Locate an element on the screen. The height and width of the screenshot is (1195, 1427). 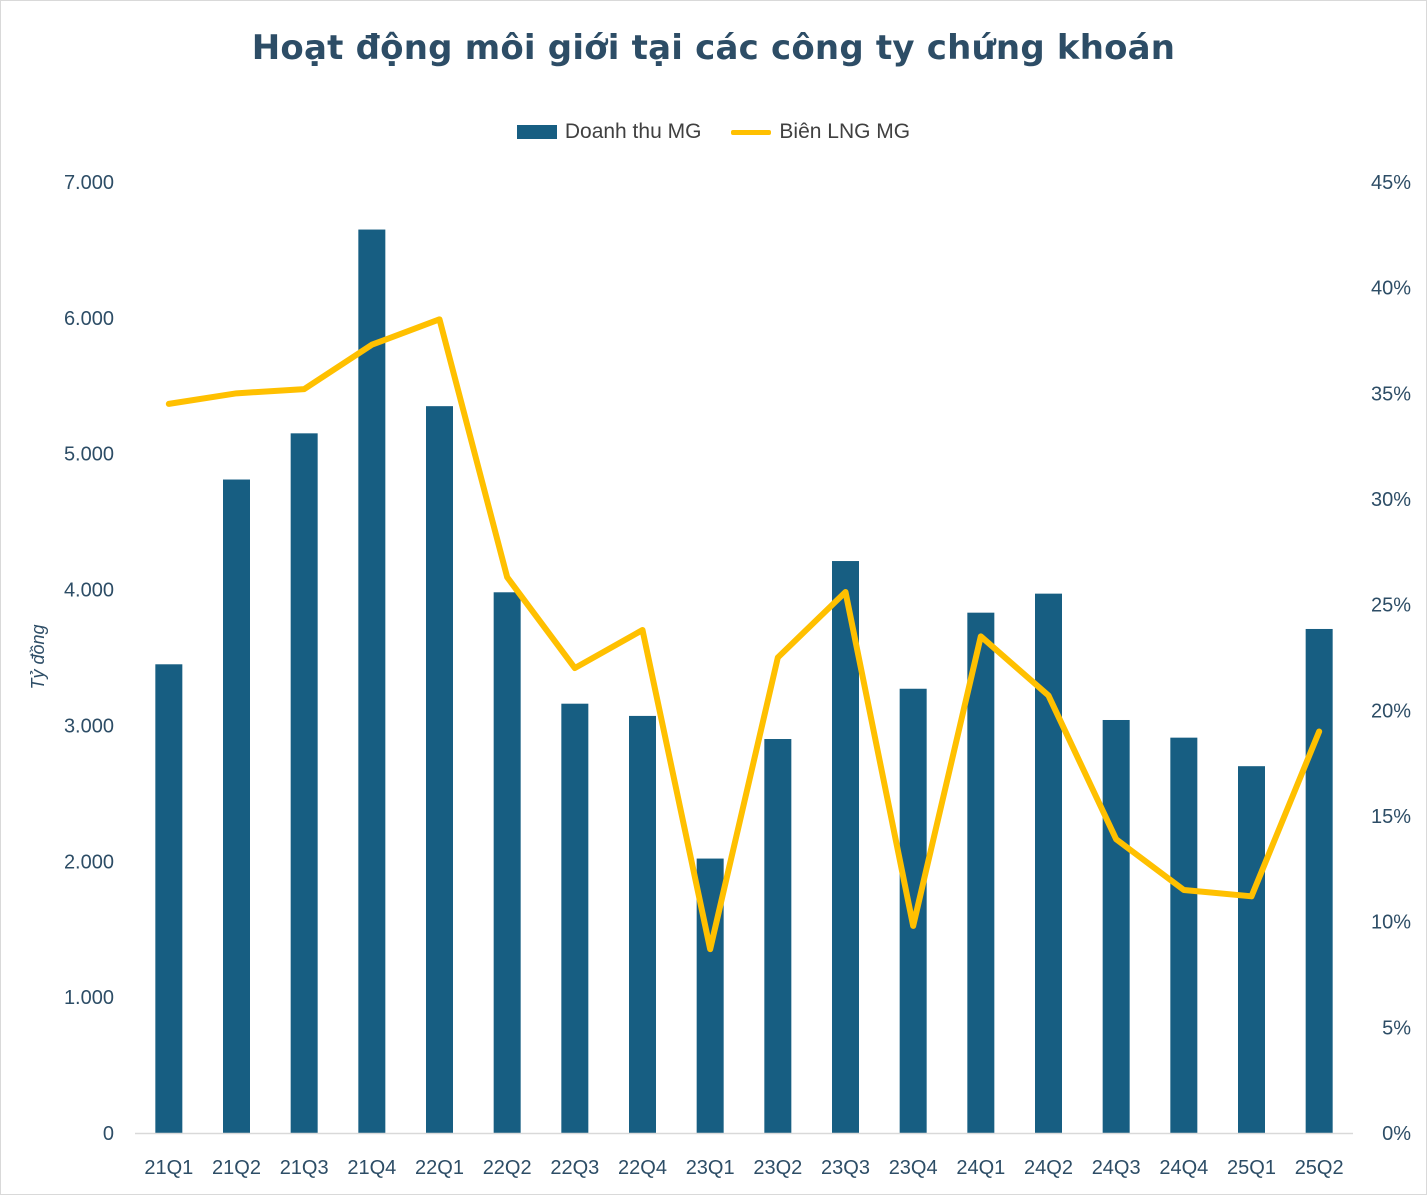
x-tick-label: 23Q3 is located at coordinates (845, 1168).